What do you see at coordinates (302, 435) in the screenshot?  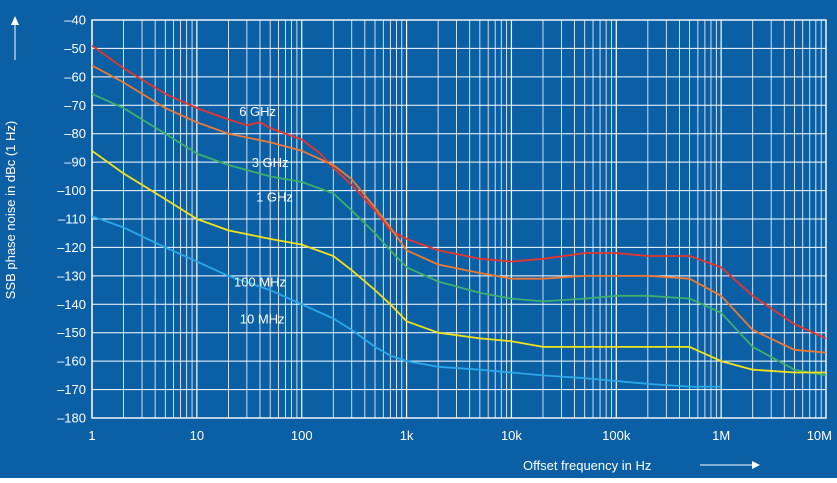 I see `x-tick-label: 100` at bounding box center [302, 435].